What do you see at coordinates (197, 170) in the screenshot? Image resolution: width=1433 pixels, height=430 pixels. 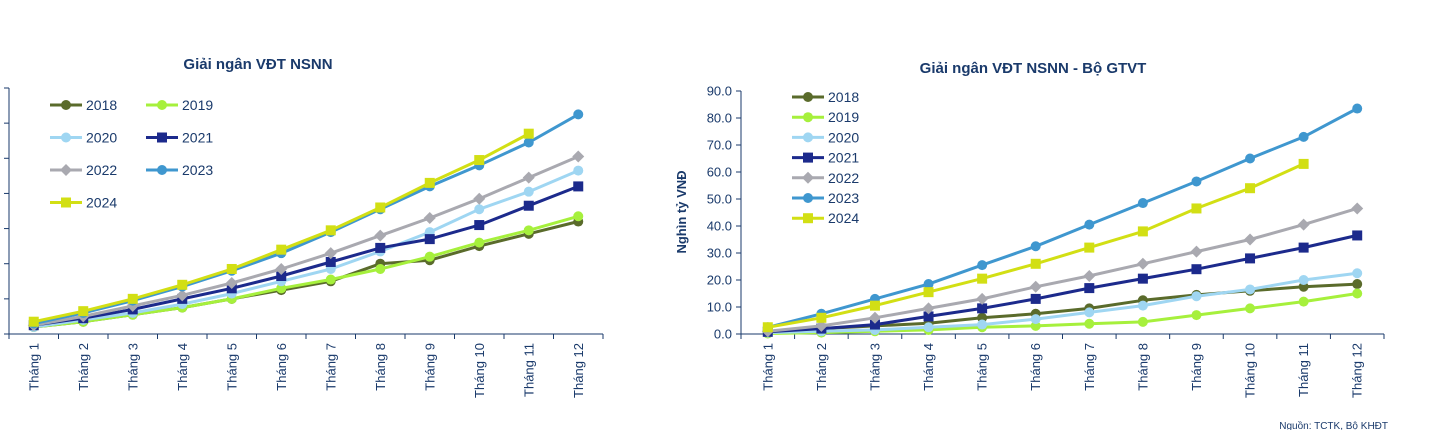 I see `c1-legend-label: 2023` at bounding box center [197, 170].